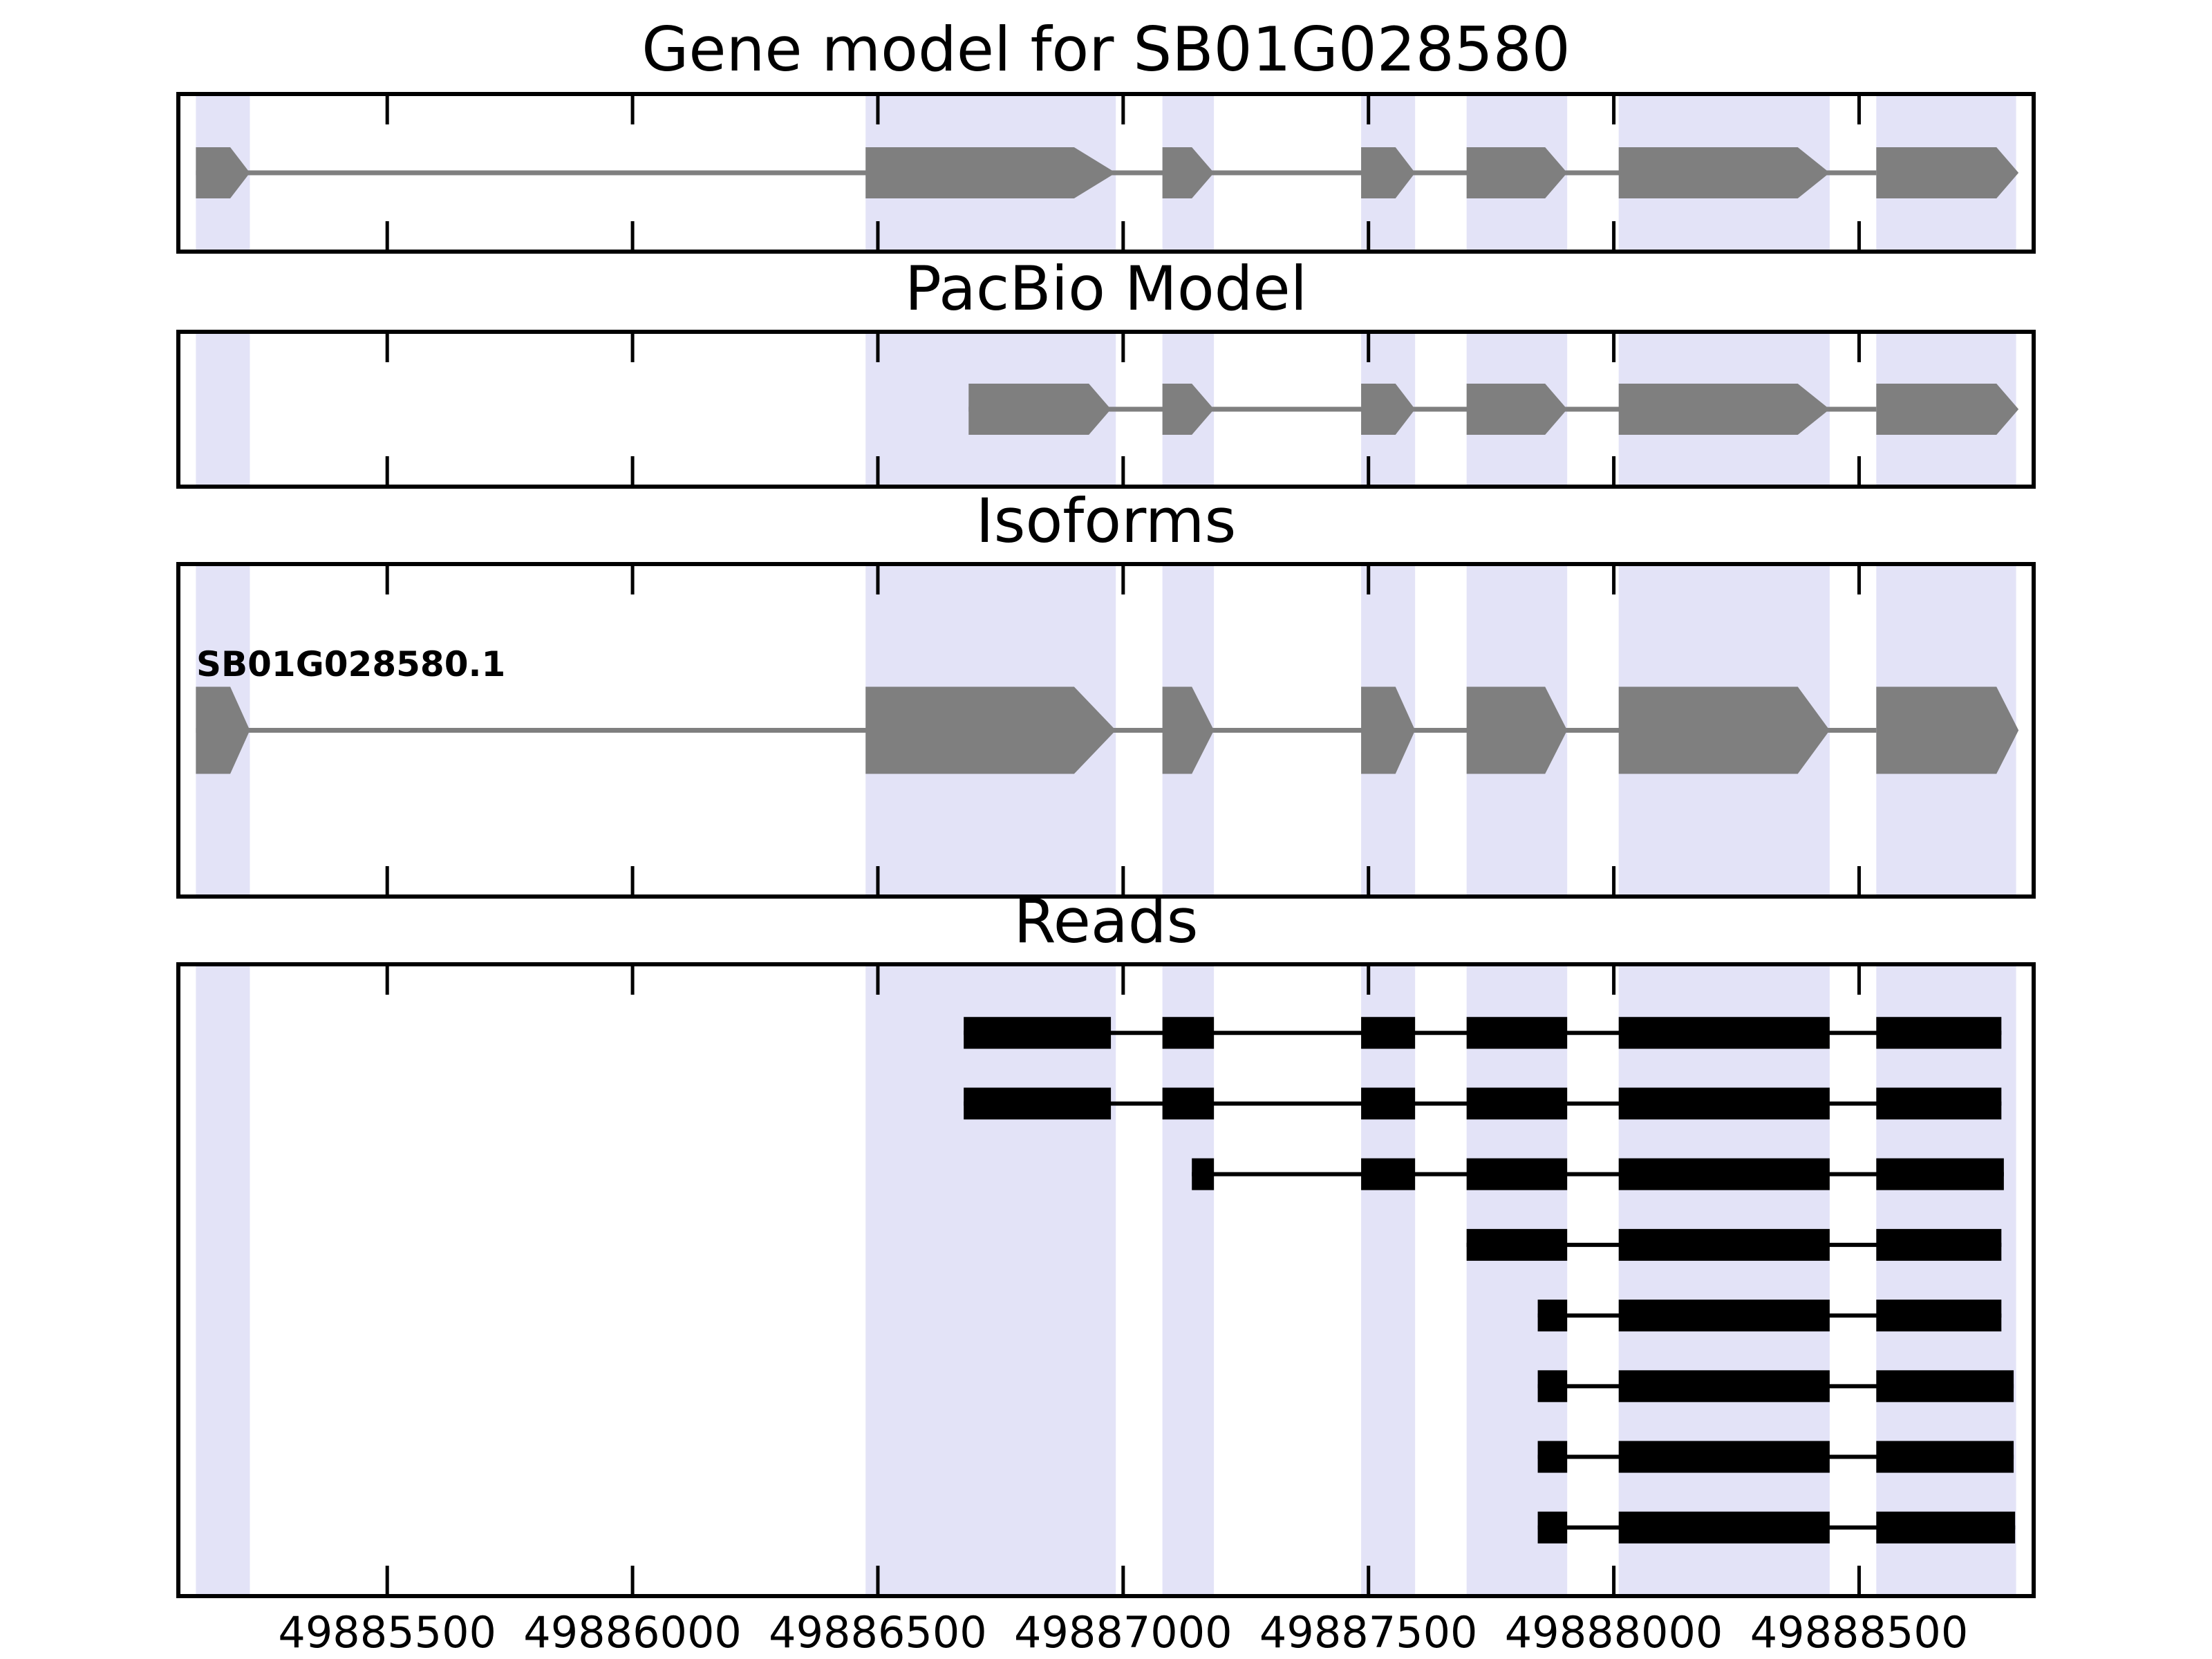 Image resolution: width=2212 pixels, height=1659 pixels. I want to click on track-title-isoforms: Isoforms, so click(1106, 520).